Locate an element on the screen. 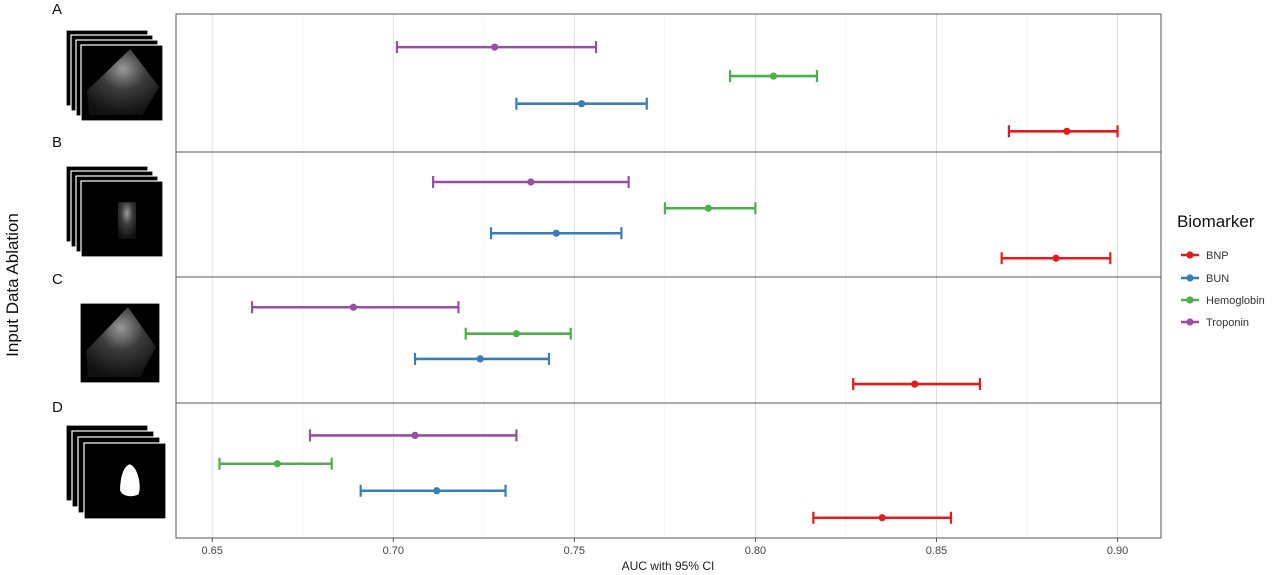 This screenshot has width=1280, height=575. legend-item-hemoglobin: Hemoglobin is located at coordinates (1223, 301).